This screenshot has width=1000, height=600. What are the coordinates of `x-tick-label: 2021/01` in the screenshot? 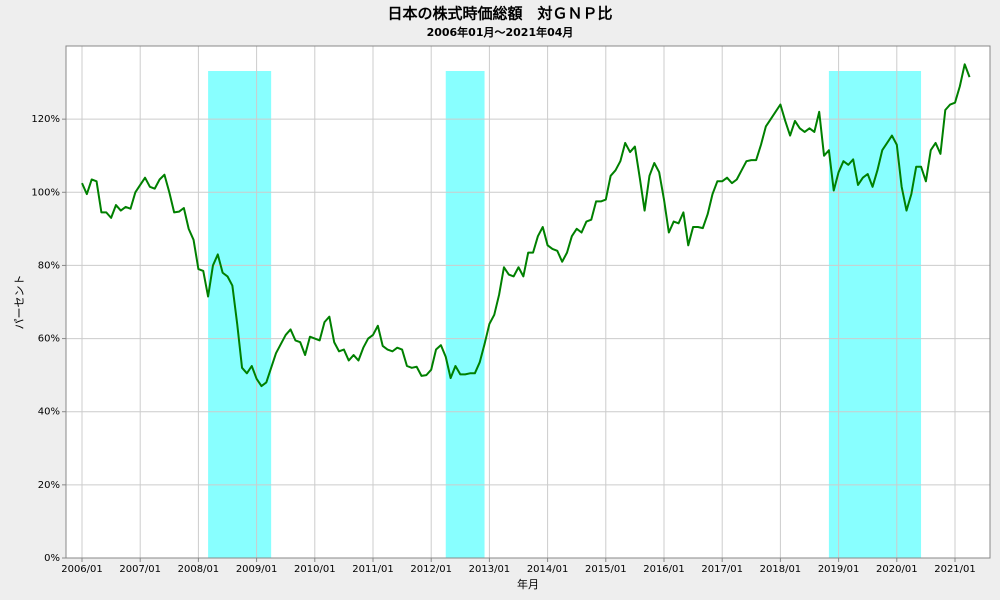 It's located at (955, 569).